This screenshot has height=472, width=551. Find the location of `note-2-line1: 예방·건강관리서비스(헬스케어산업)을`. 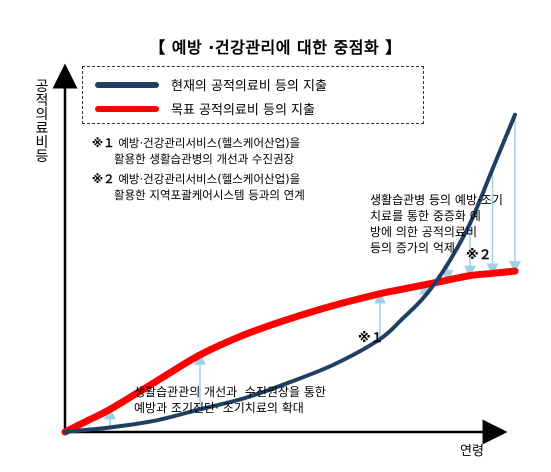

note-2-line1: 예방·건강관리서비스(헬스케어산업)을 is located at coordinates (209, 179).